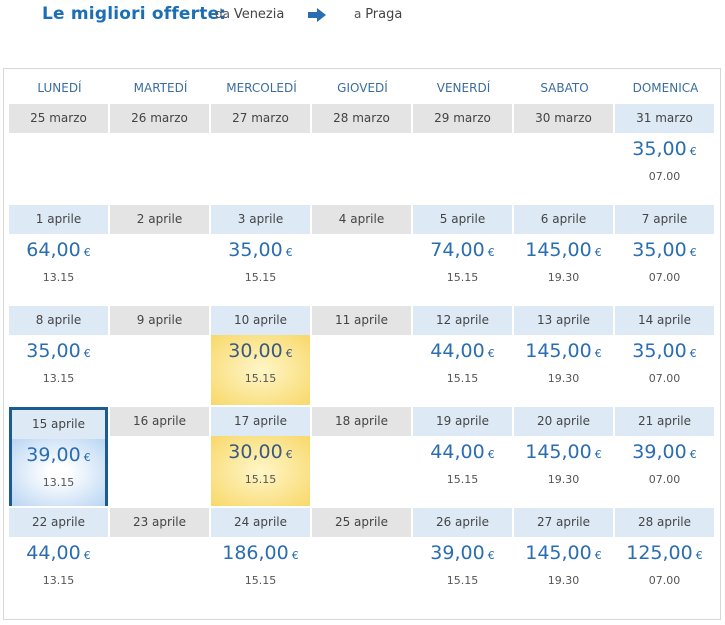 This screenshot has height=625, width=725. What do you see at coordinates (134, 14) in the screenshot?
I see `page-title: Le migliori offerte:` at bounding box center [134, 14].